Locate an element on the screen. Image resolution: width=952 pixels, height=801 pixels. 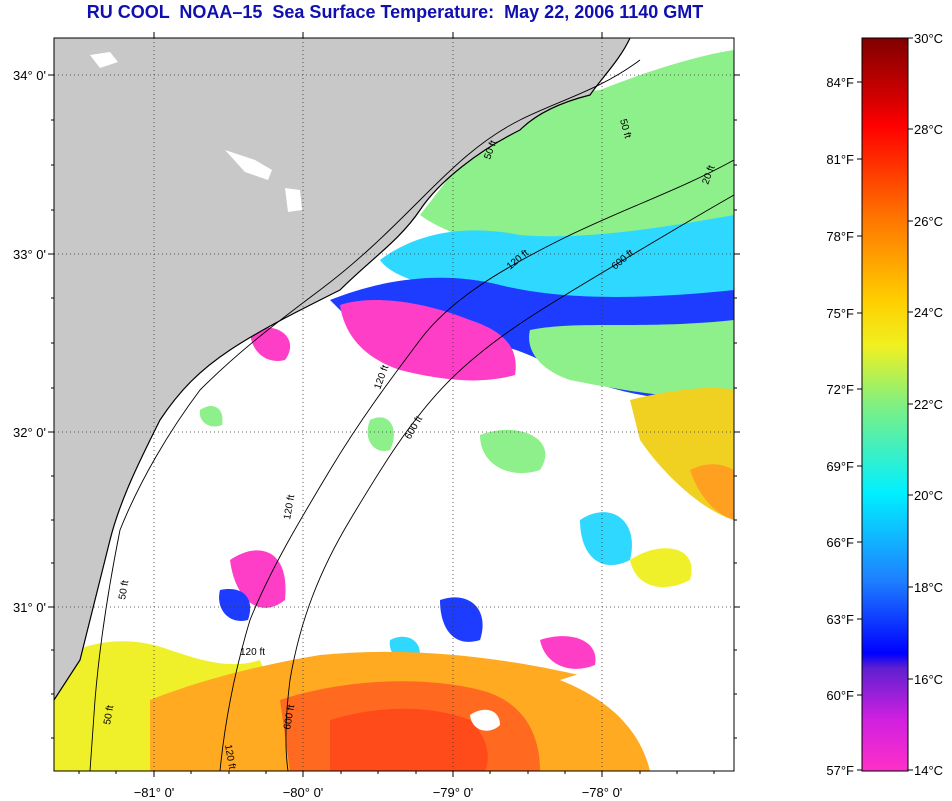
colorbar-fahrenheit-label: 69°F is located at coordinates (840, 466).